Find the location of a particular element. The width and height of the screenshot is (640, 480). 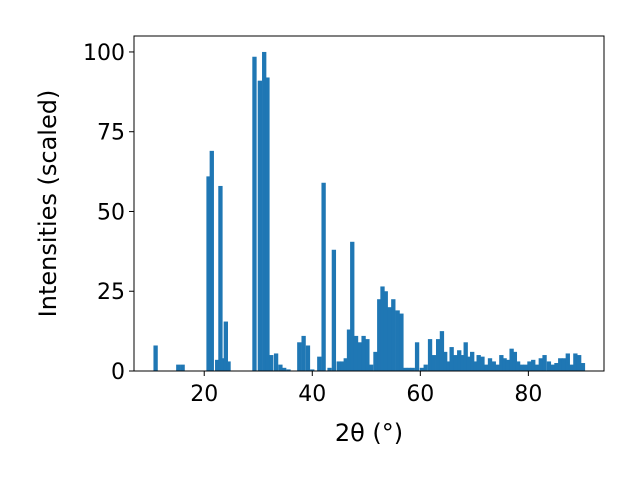

x-tick-label: 20 is located at coordinates (204, 394).